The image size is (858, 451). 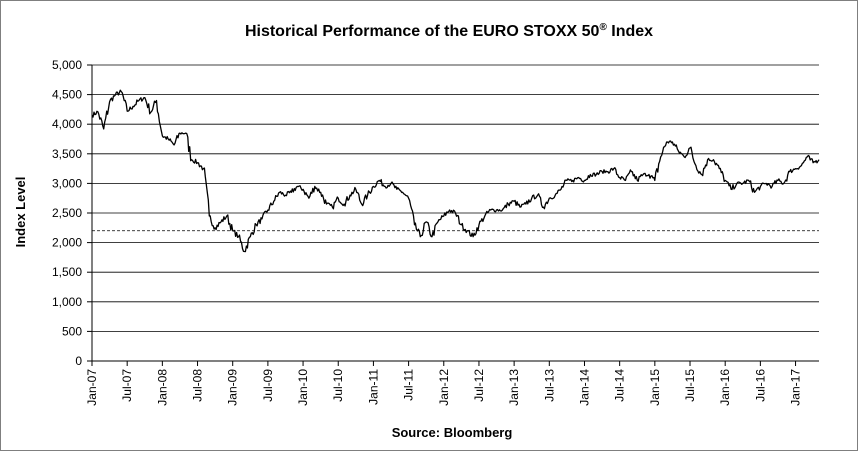 What do you see at coordinates (127, 385) in the screenshot?
I see `x-tick-label: Jul-07` at bounding box center [127, 385].